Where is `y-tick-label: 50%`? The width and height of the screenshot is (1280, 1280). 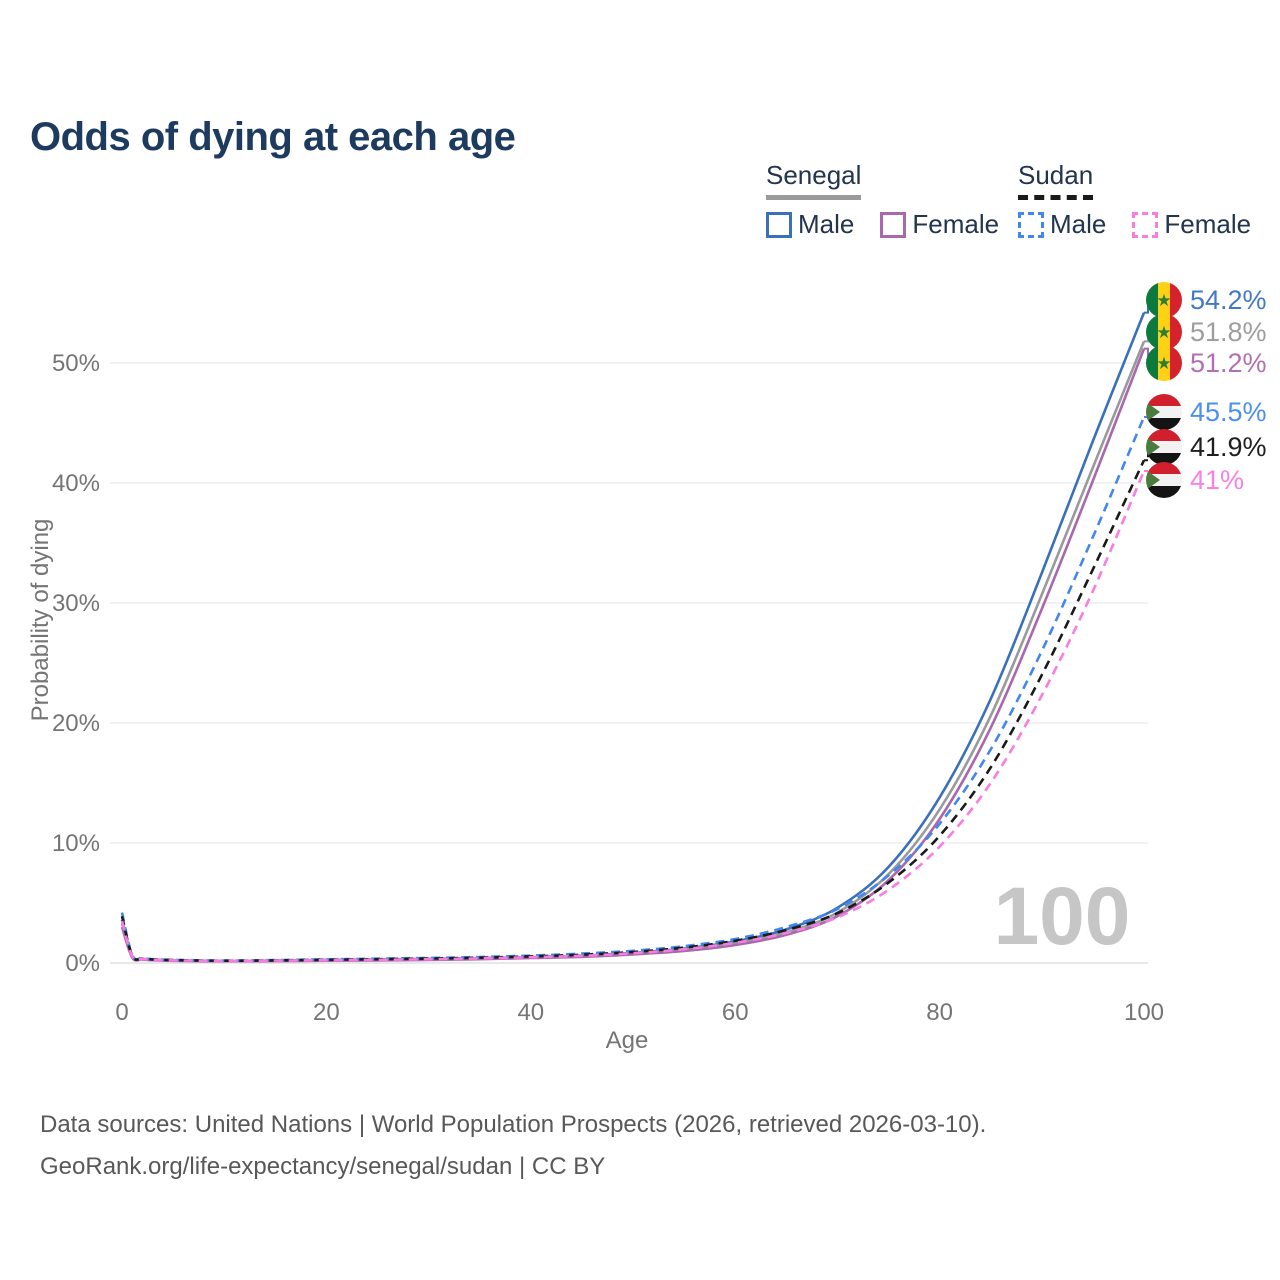 y-tick-label: 50% is located at coordinates (76, 363).